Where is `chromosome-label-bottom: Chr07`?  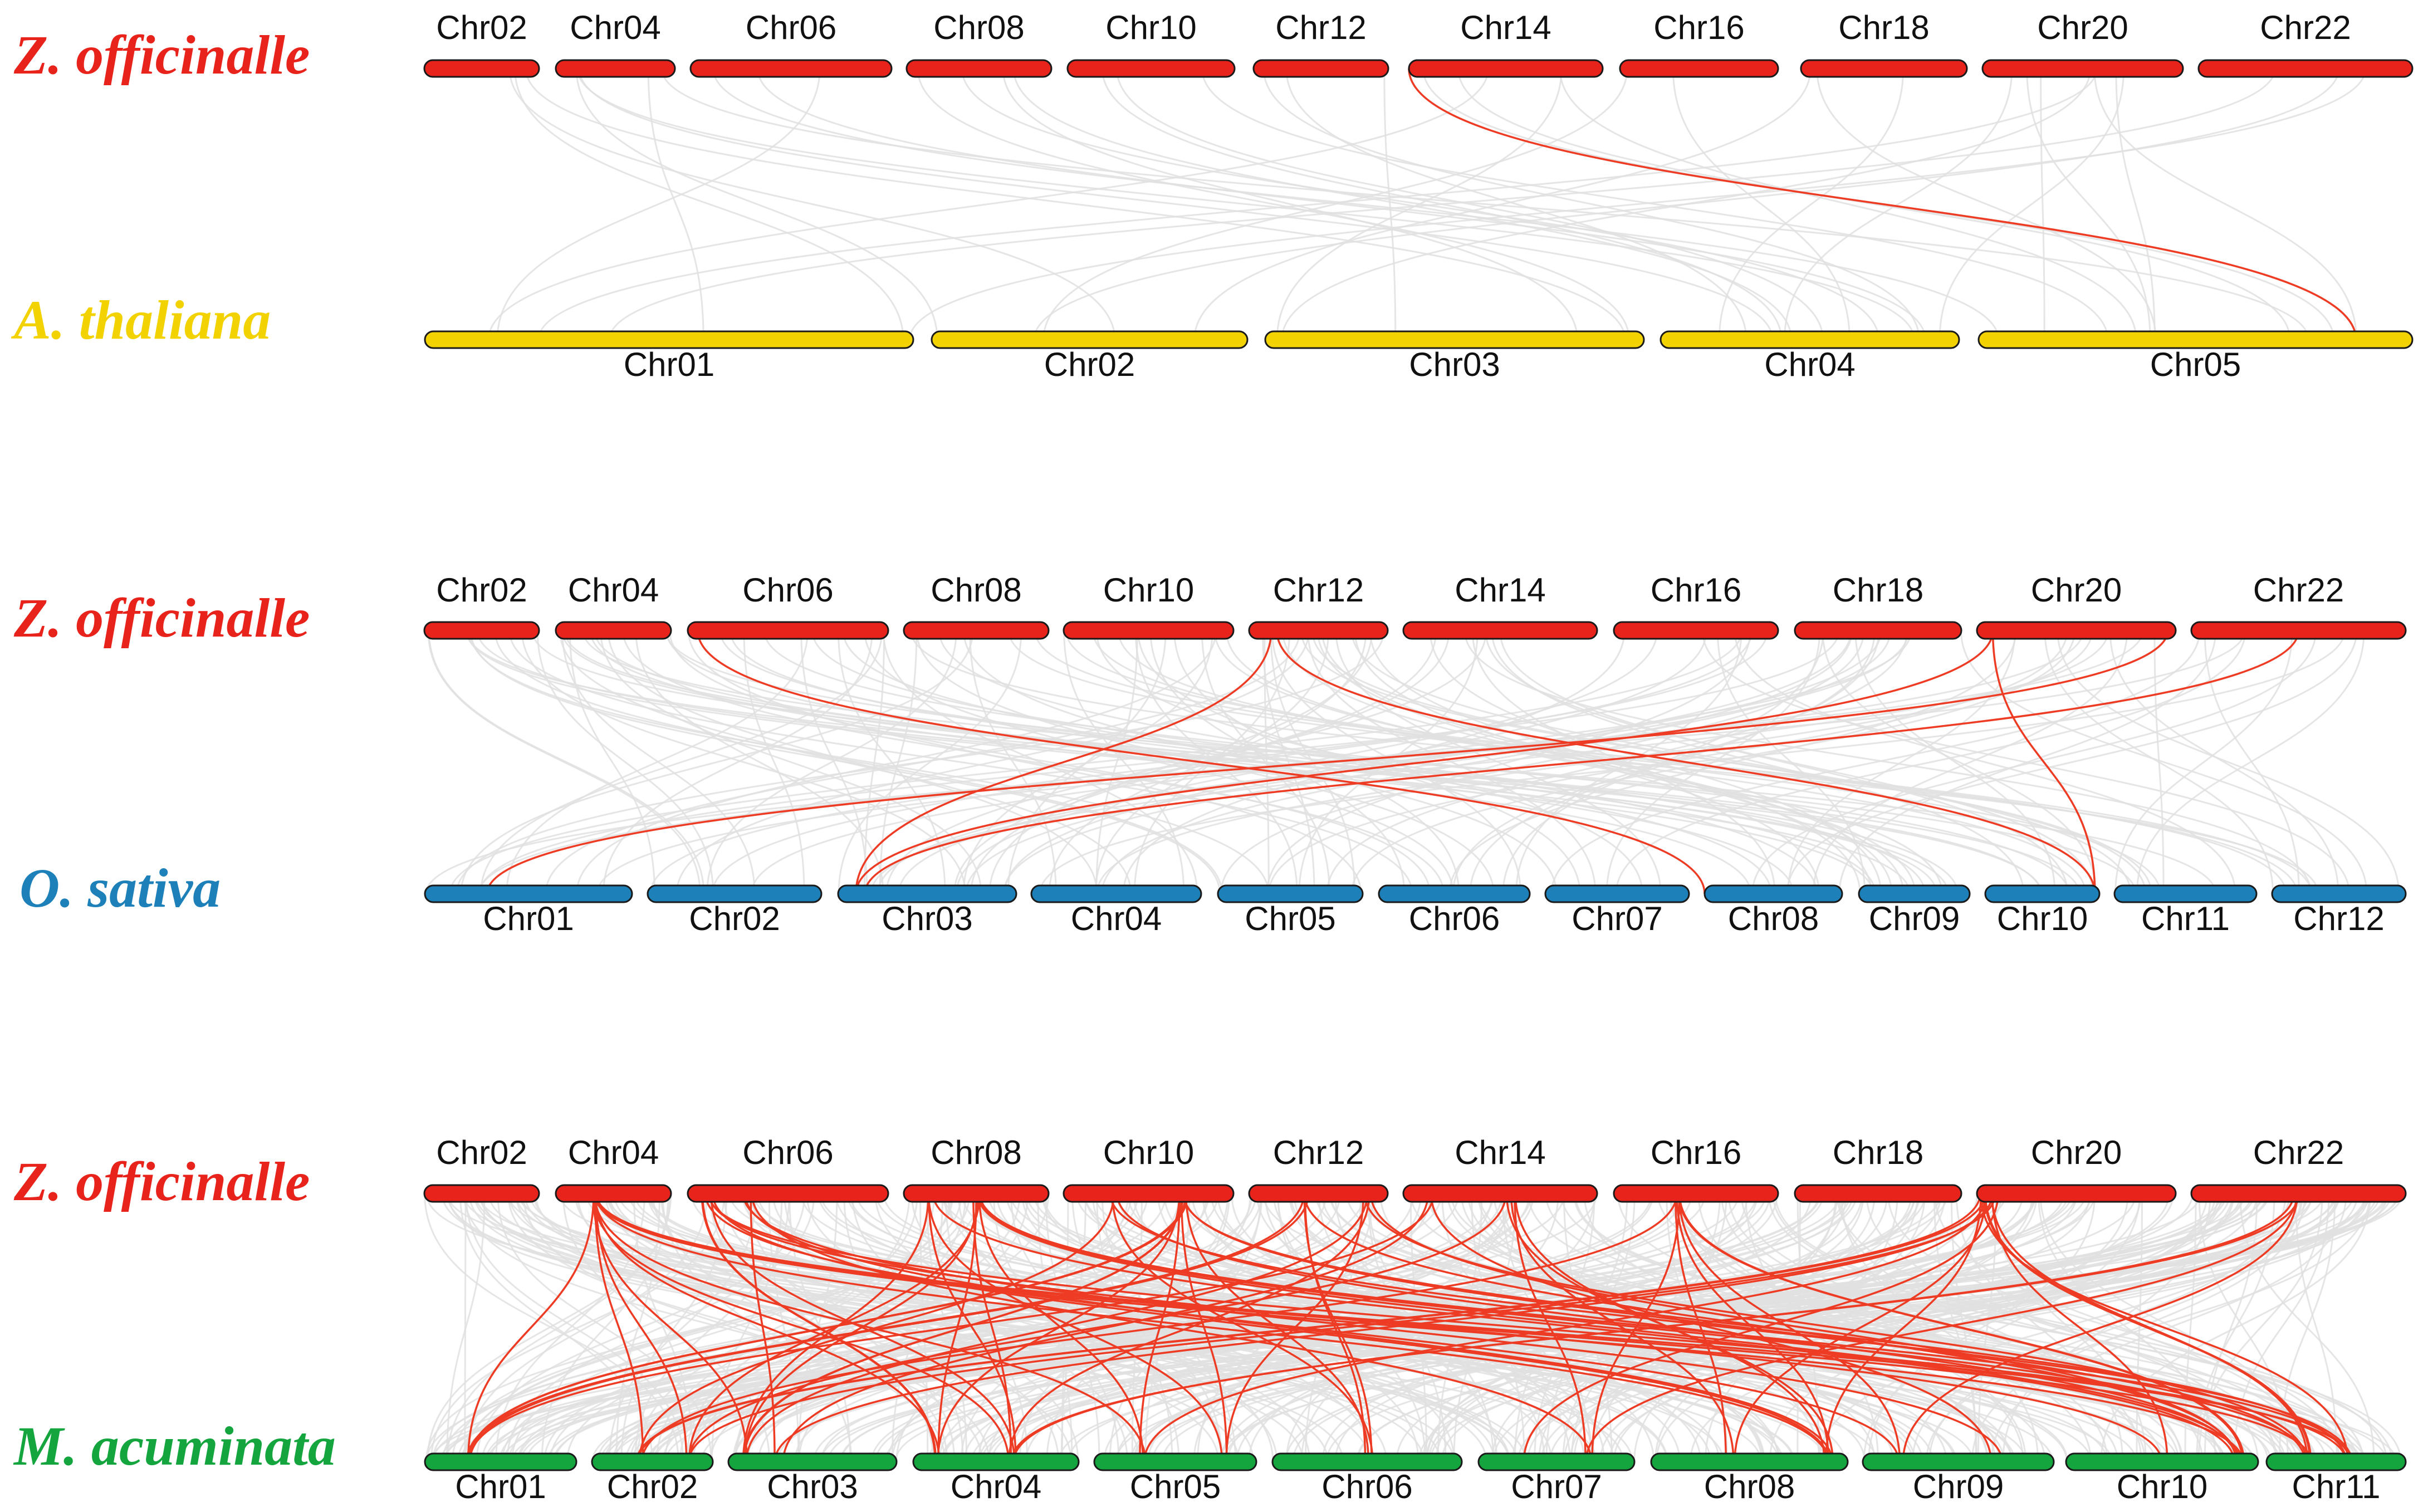
chromosome-label-bottom: Chr07 is located at coordinates (1617, 918).